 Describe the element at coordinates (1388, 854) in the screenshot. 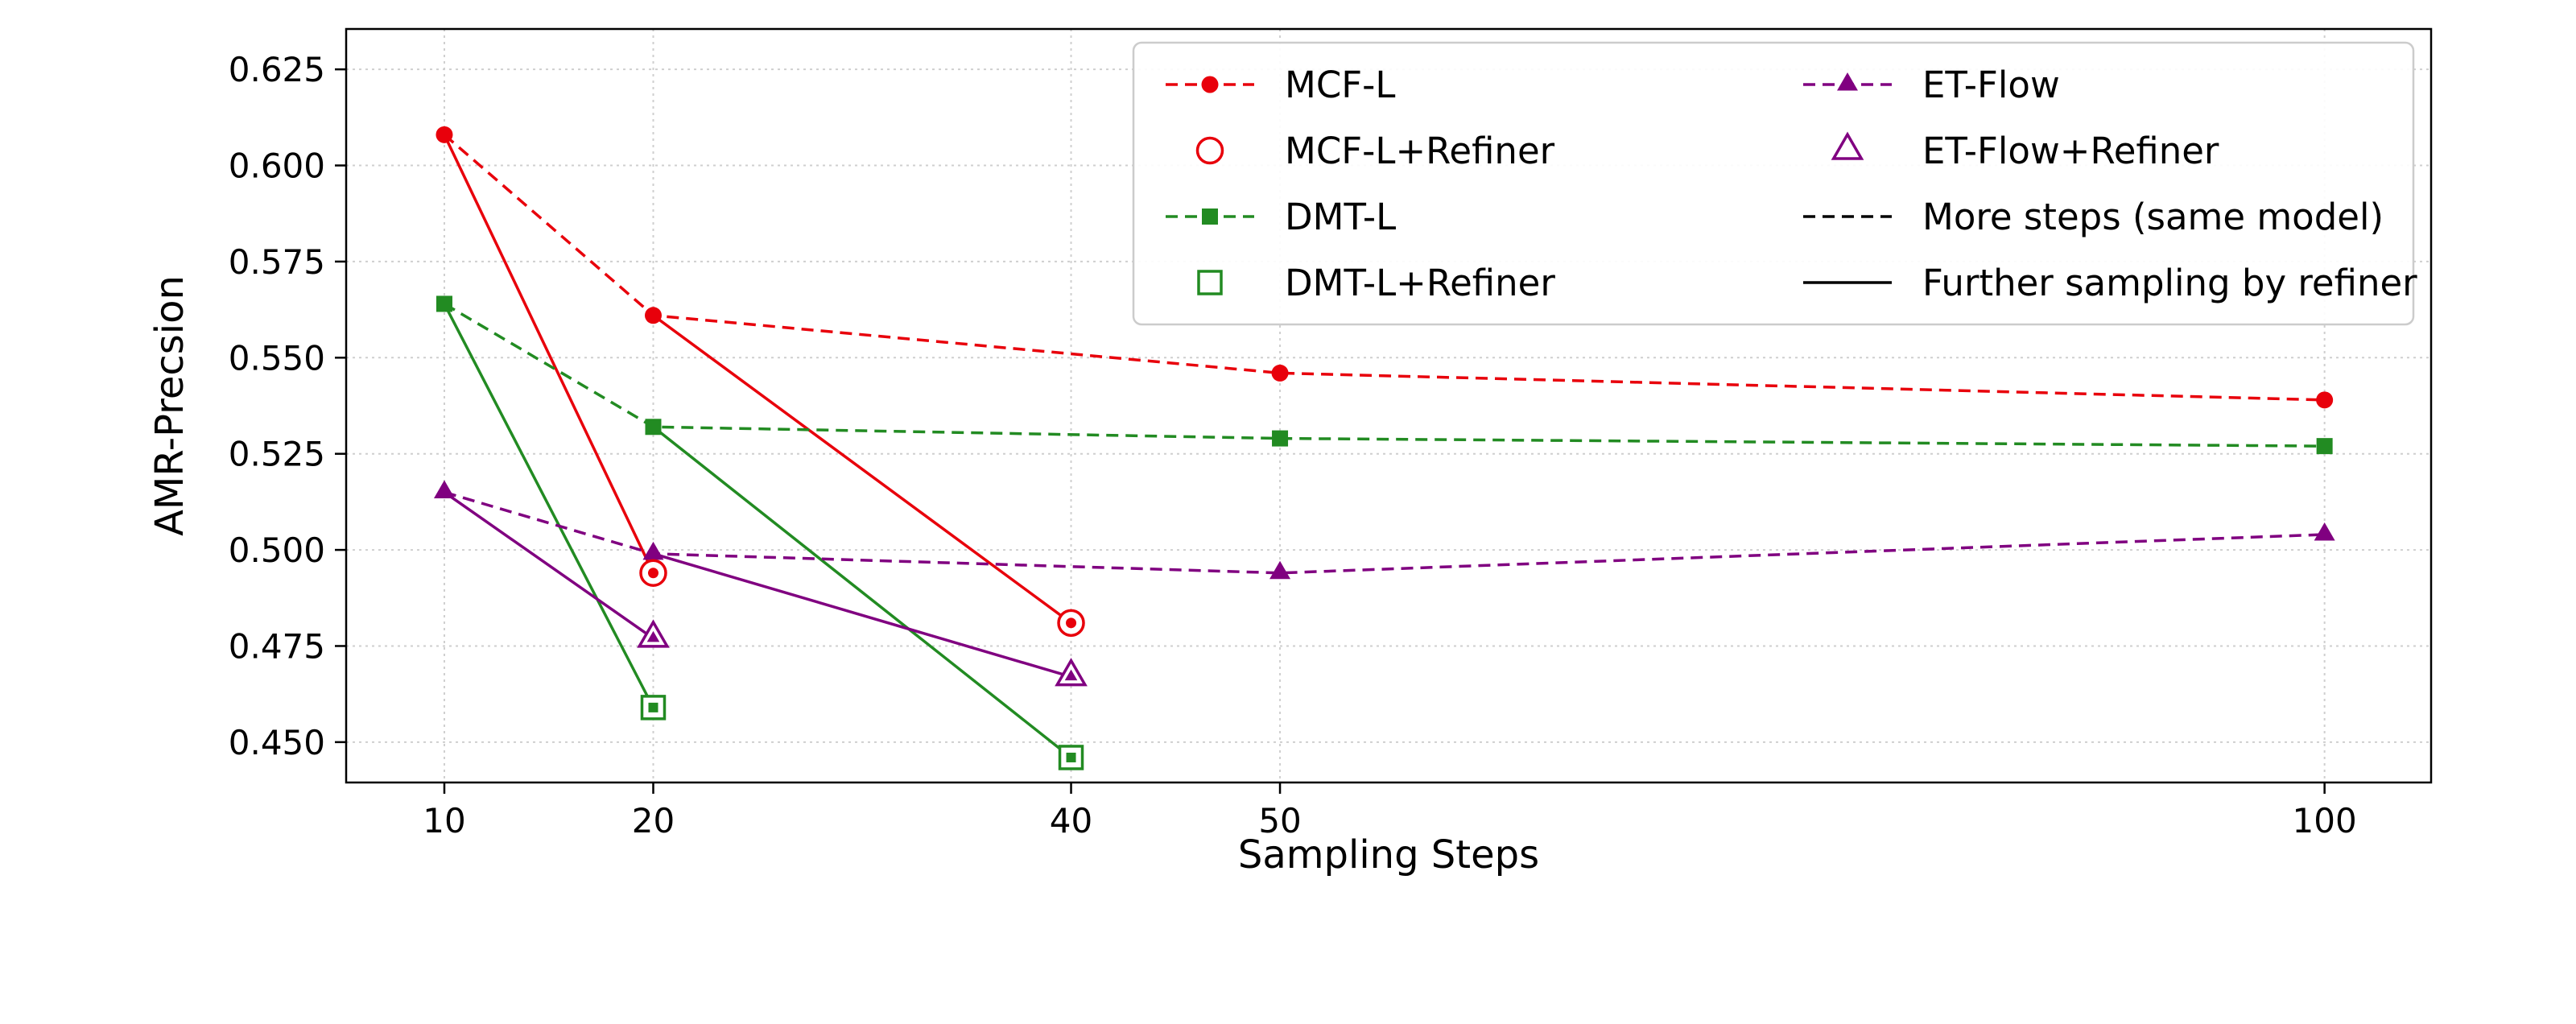

I see `x-axis-label: Sampling Steps` at that location.